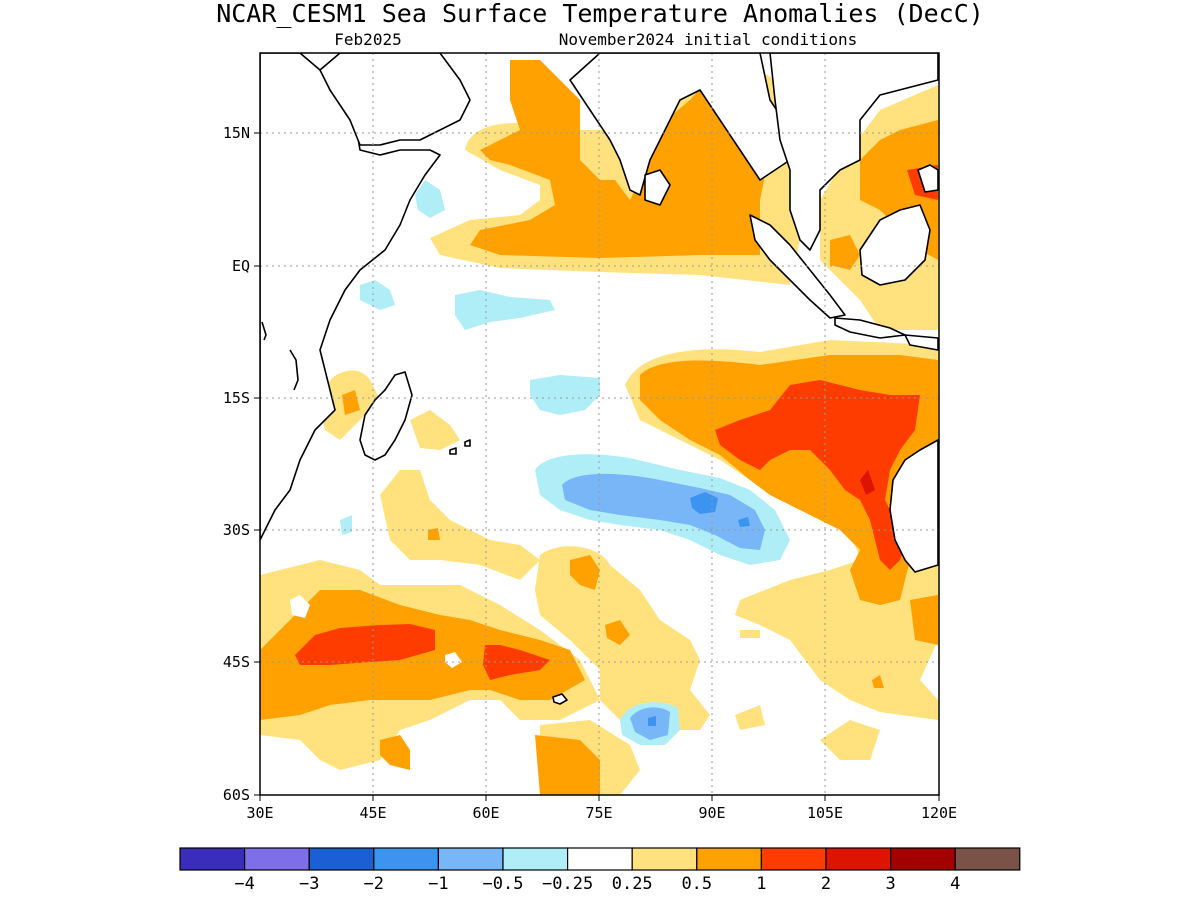  What do you see at coordinates (890, 884) in the screenshot?
I see `colorbar-label: 3` at bounding box center [890, 884].